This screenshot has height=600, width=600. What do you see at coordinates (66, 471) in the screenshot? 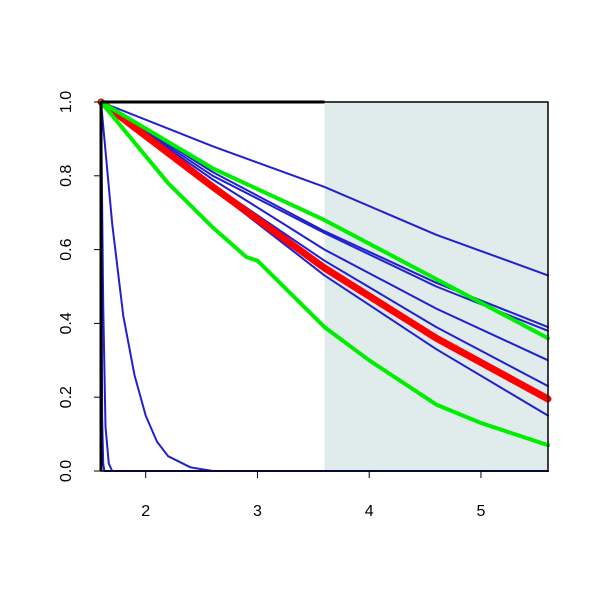
I see `y-tick-label-1: 0.0` at bounding box center [66, 471].